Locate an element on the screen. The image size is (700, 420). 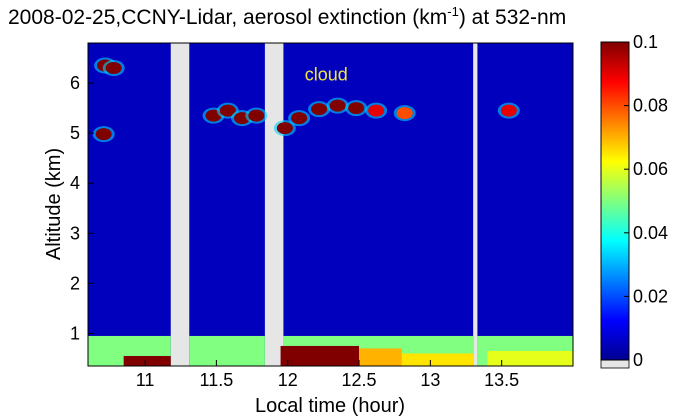
x-tick-label: 12.5 is located at coordinates (359, 380).